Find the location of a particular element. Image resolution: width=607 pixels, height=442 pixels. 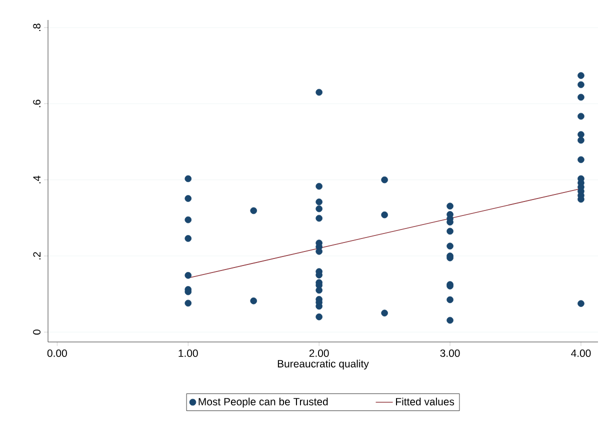

x-tick-label: 4.00 is located at coordinates (581, 353).